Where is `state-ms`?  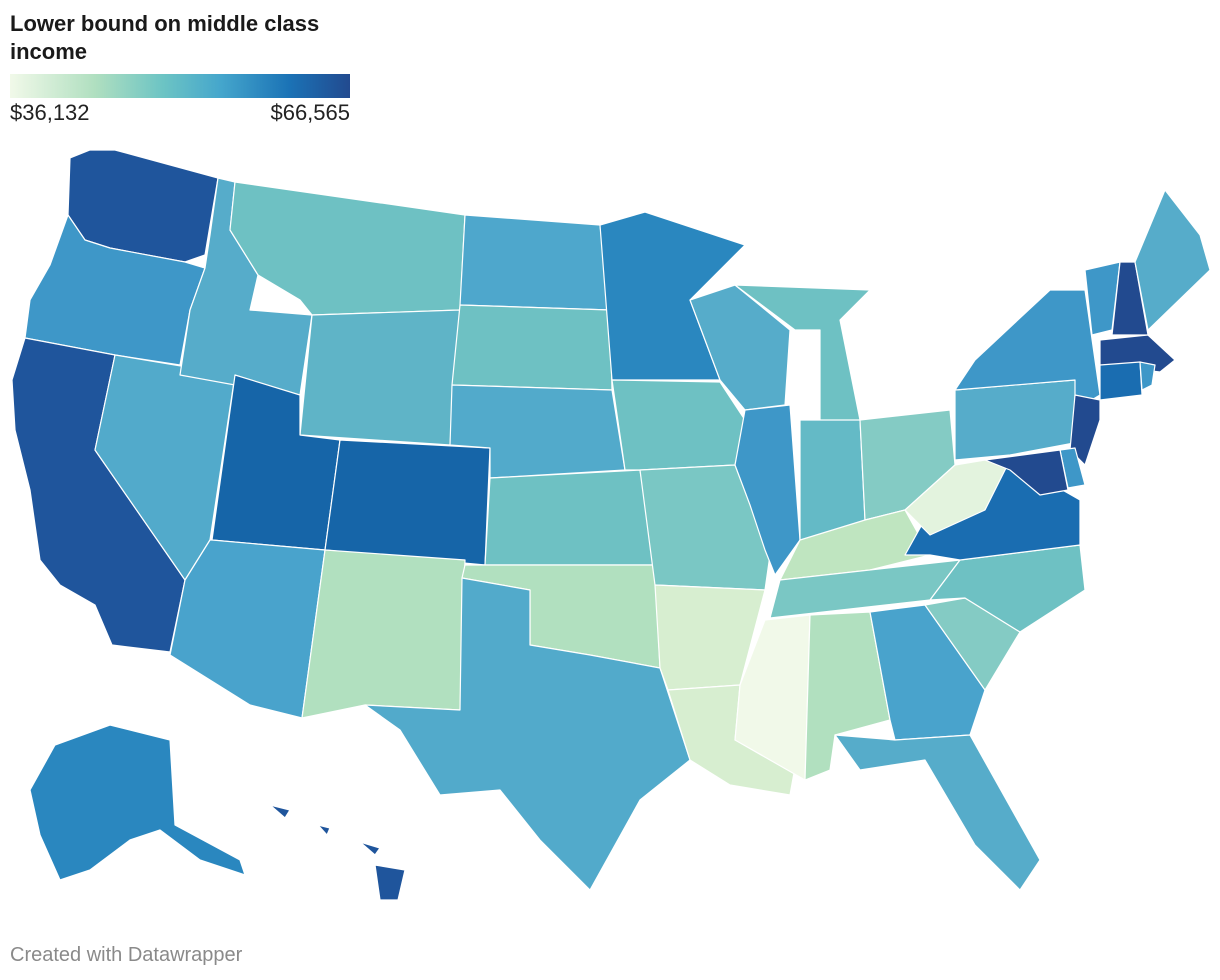
state-ms is located at coordinates (772, 697).